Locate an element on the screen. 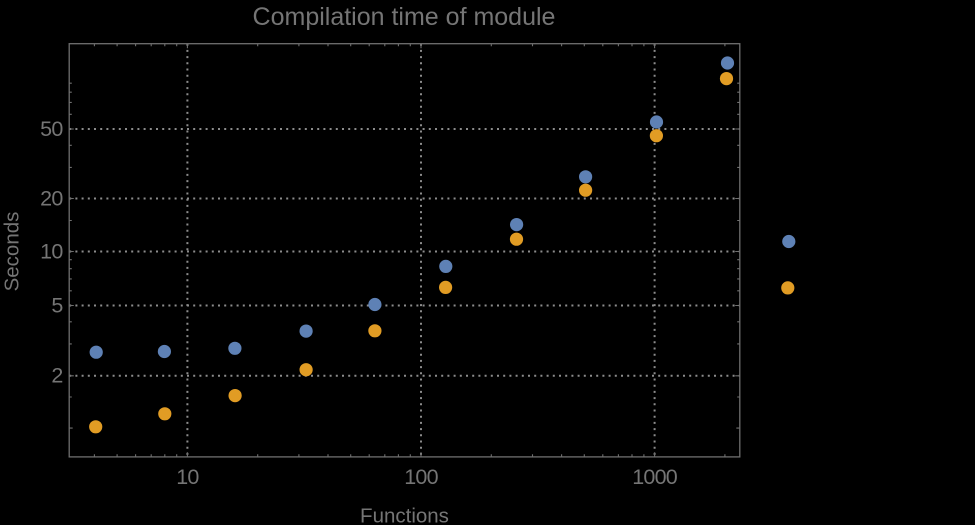  svg-text: Seconds is located at coordinates (11, 252).